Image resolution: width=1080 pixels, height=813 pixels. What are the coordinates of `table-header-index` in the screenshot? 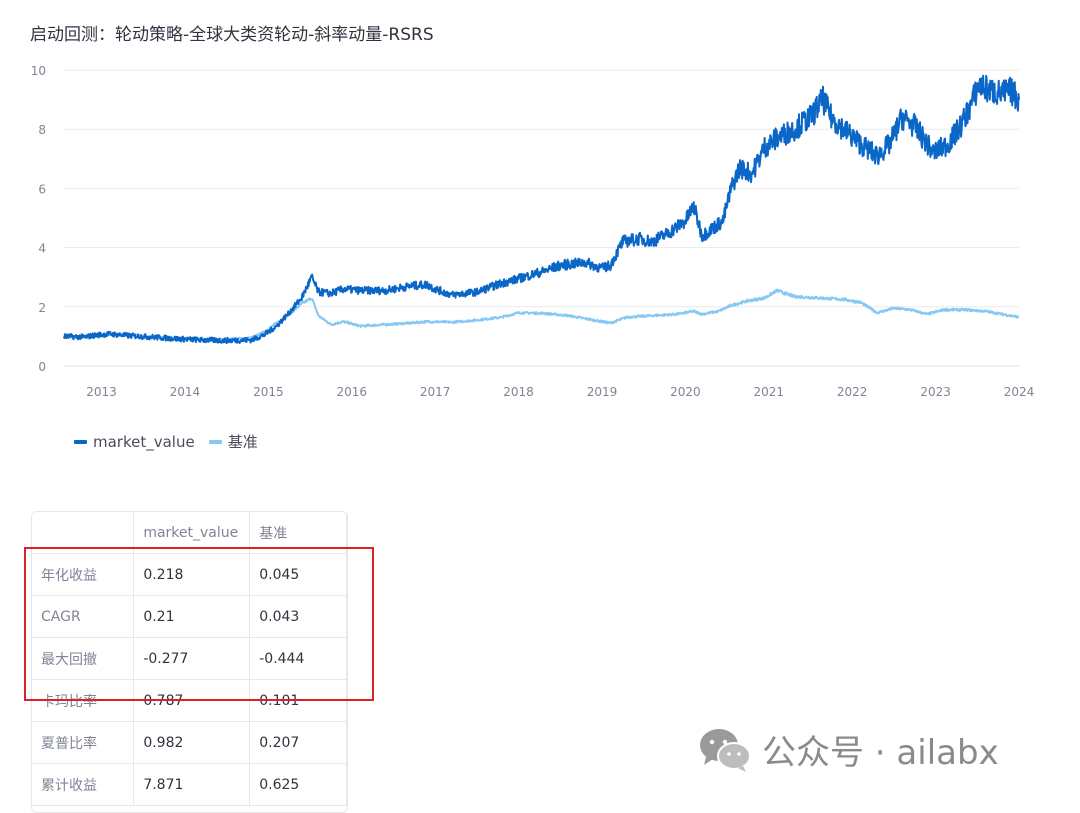 It's located at (83, 533).